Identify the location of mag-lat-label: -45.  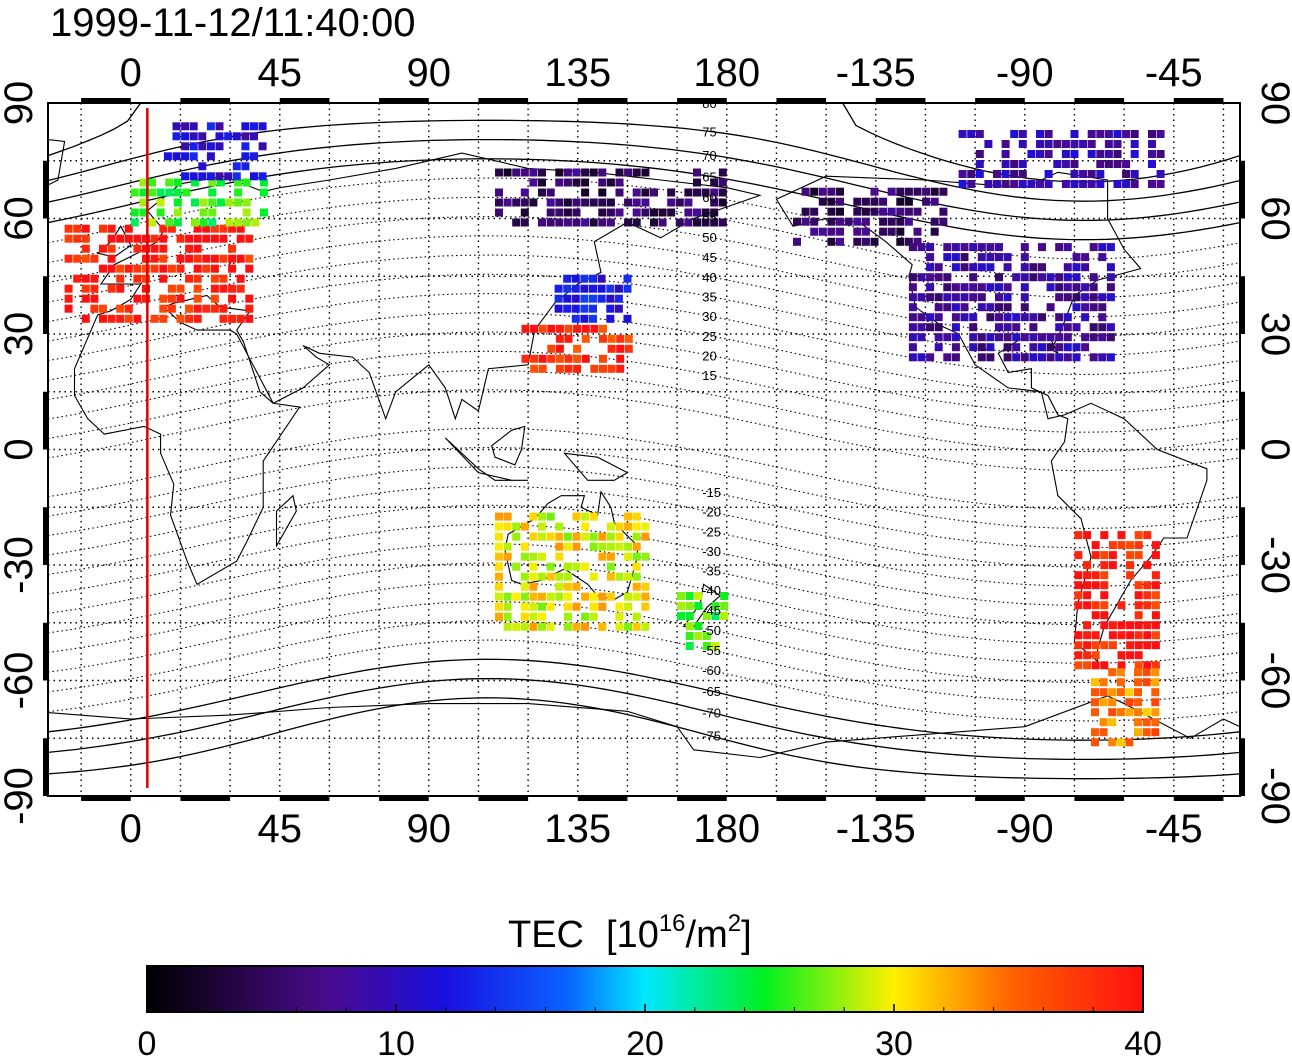
(711, 610).